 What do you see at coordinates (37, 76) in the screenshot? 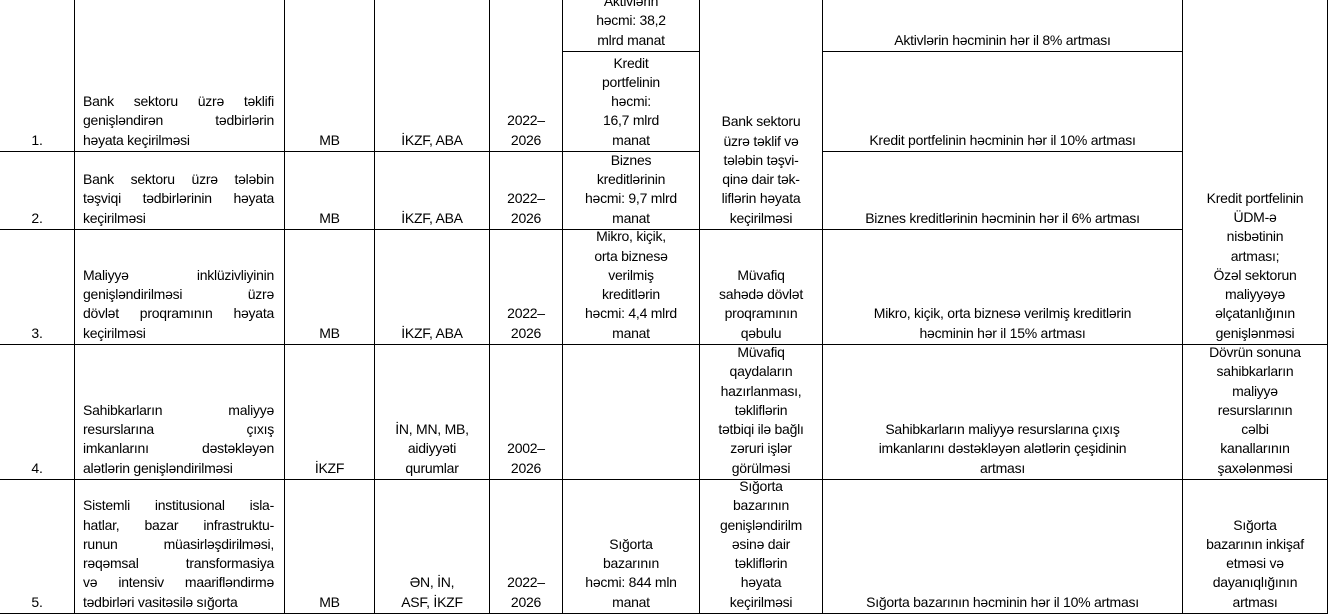
I see `row-number: 1.` at bounding box center [37, 76].